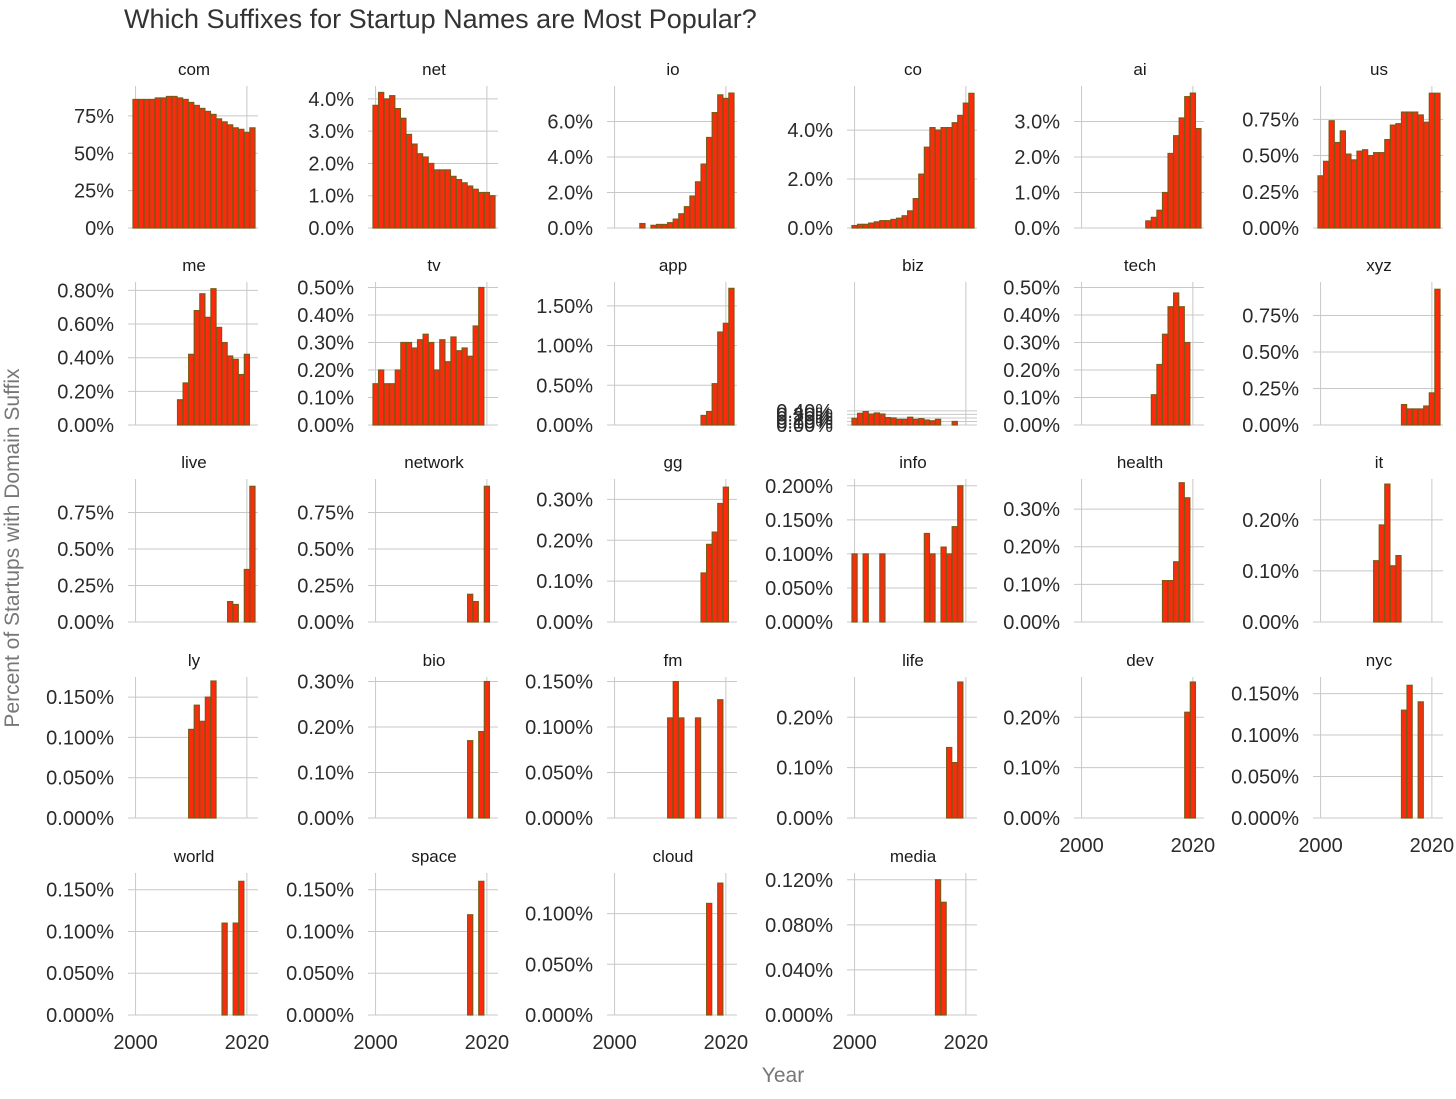 This screenshot has width=1456, height=1099. I want to click on y-tick-label: 1.0%, so click(331, 197).